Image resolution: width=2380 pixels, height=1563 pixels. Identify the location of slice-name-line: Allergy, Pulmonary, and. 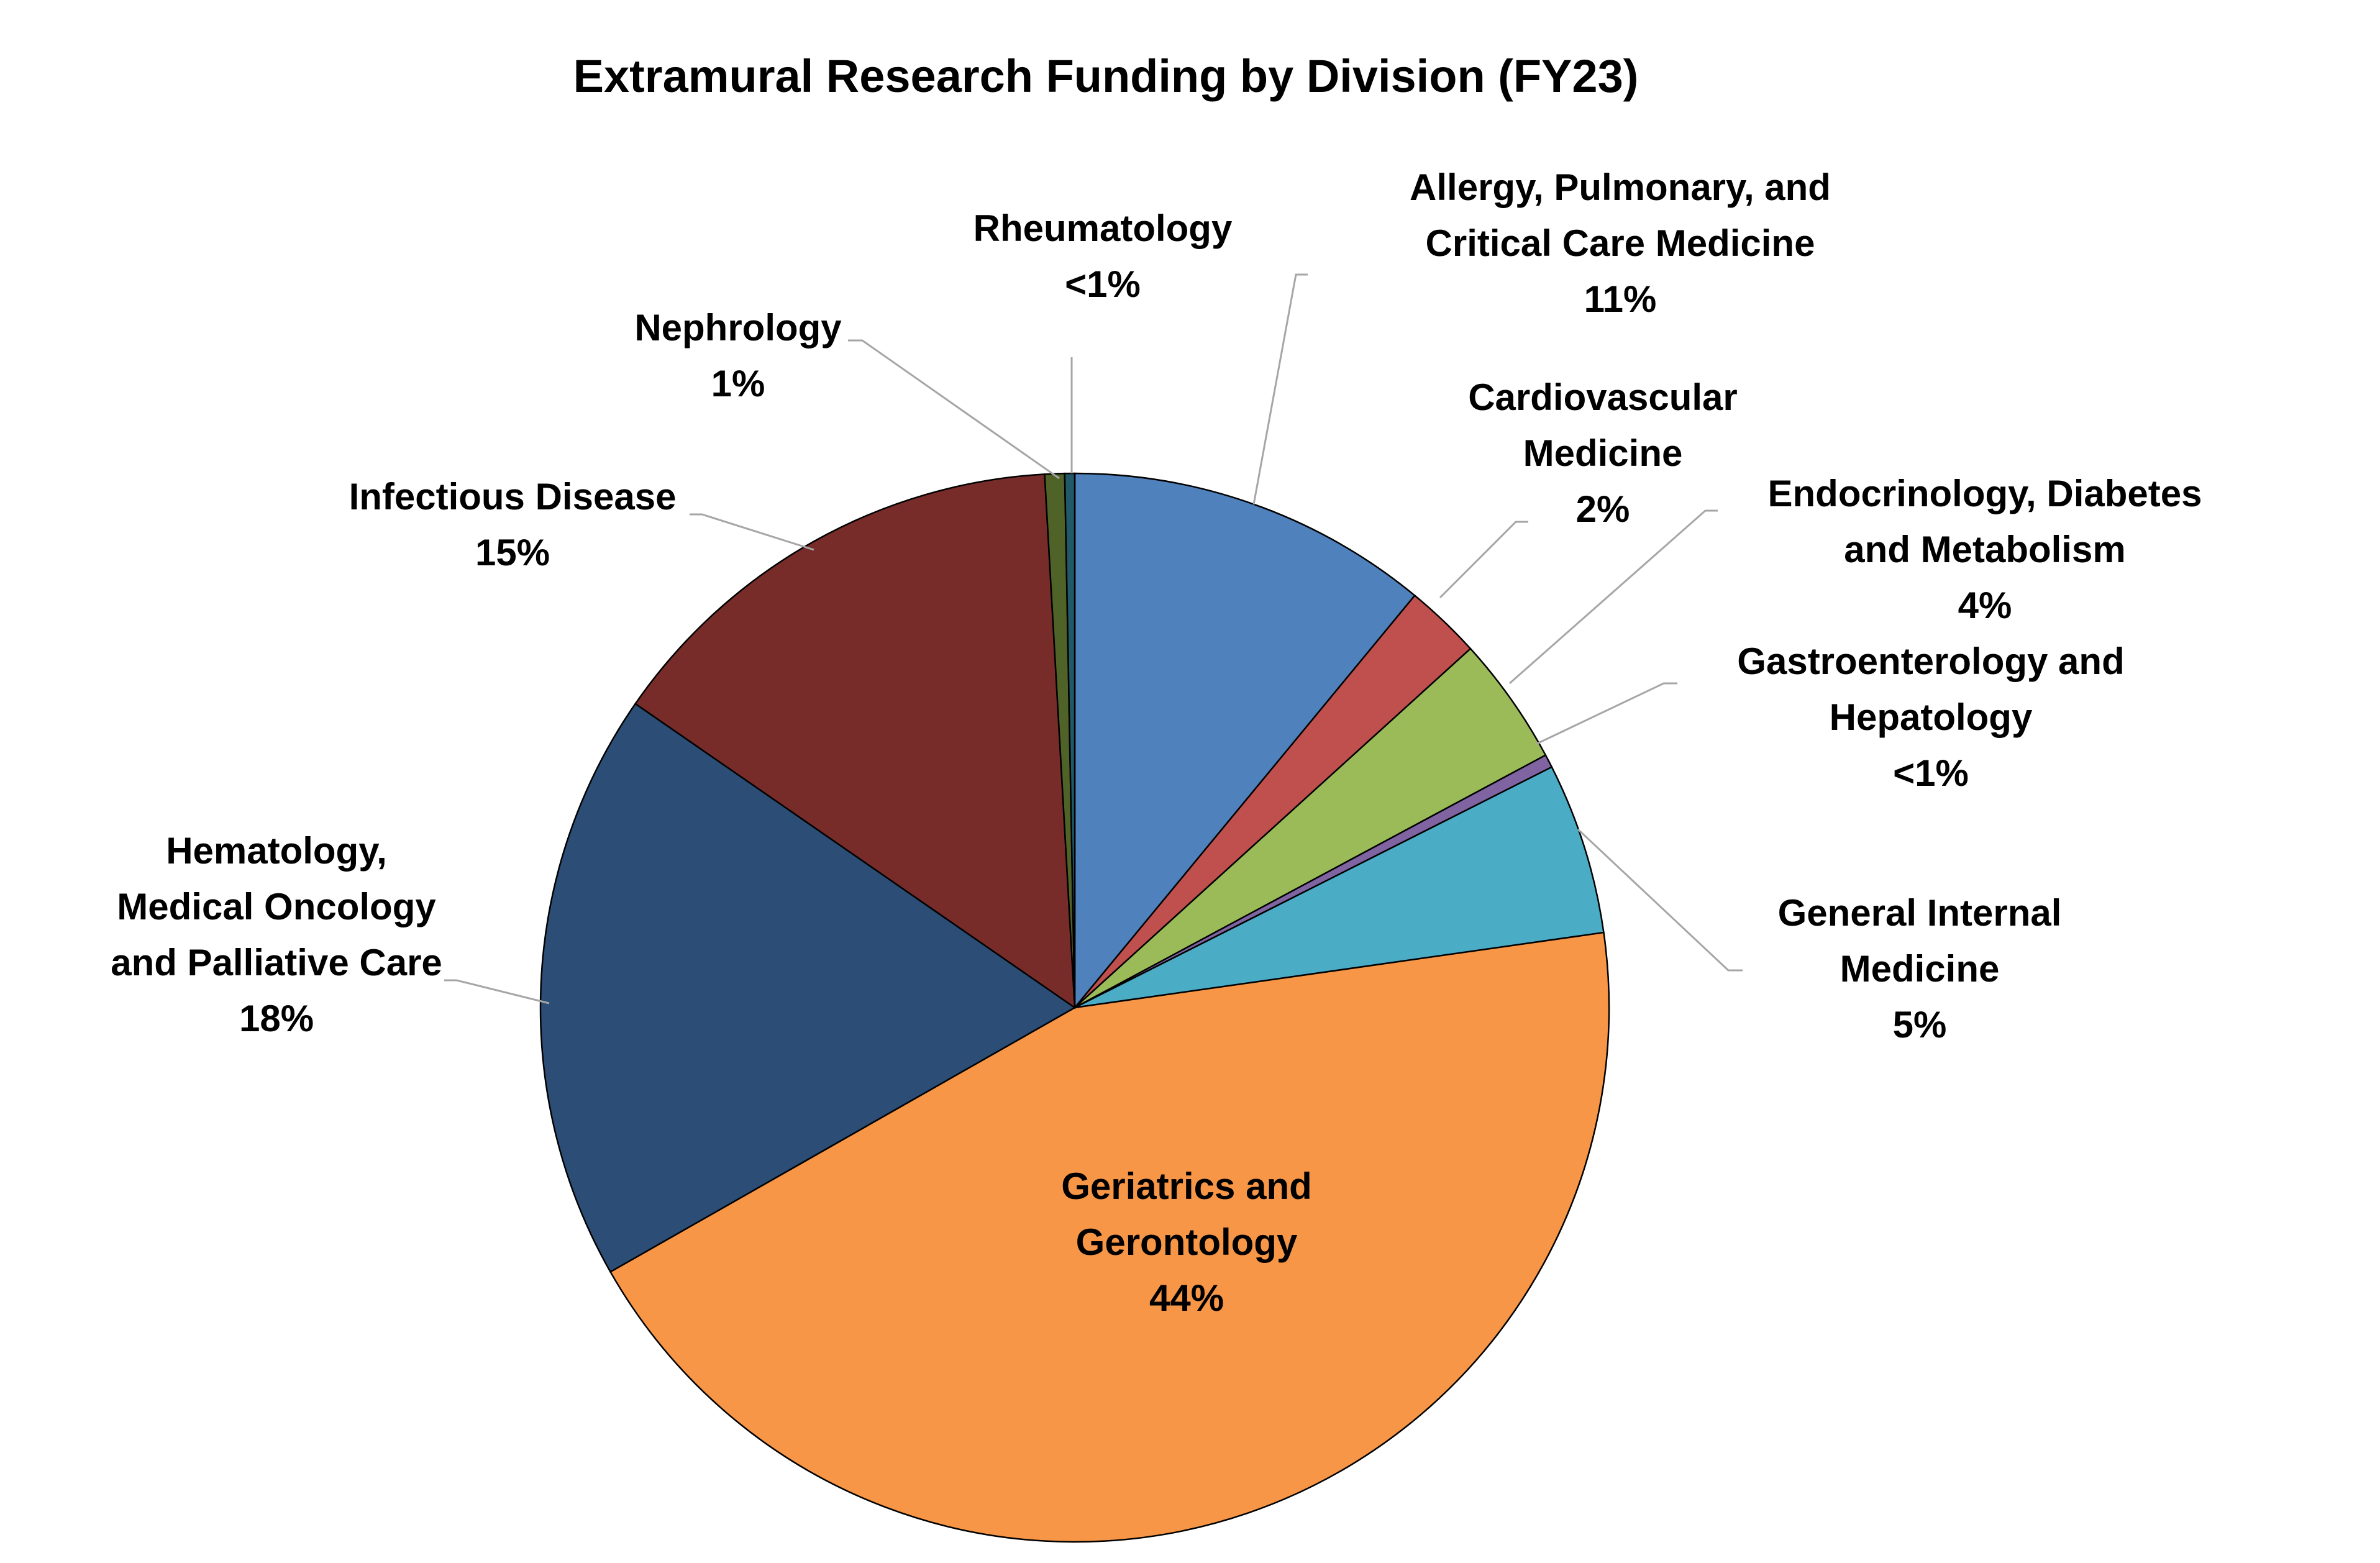
(1620, 187).